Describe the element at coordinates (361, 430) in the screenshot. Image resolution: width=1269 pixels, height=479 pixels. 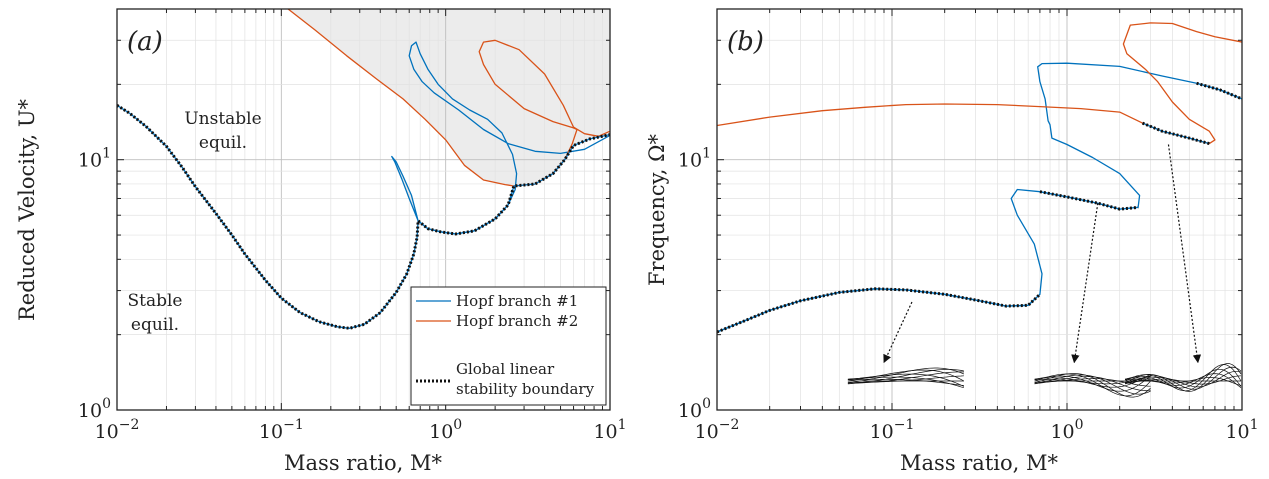
I see `panel-a-x-tick-labels: 10⁻² 10⁻¹ 10⁰ 10¹` at that location.